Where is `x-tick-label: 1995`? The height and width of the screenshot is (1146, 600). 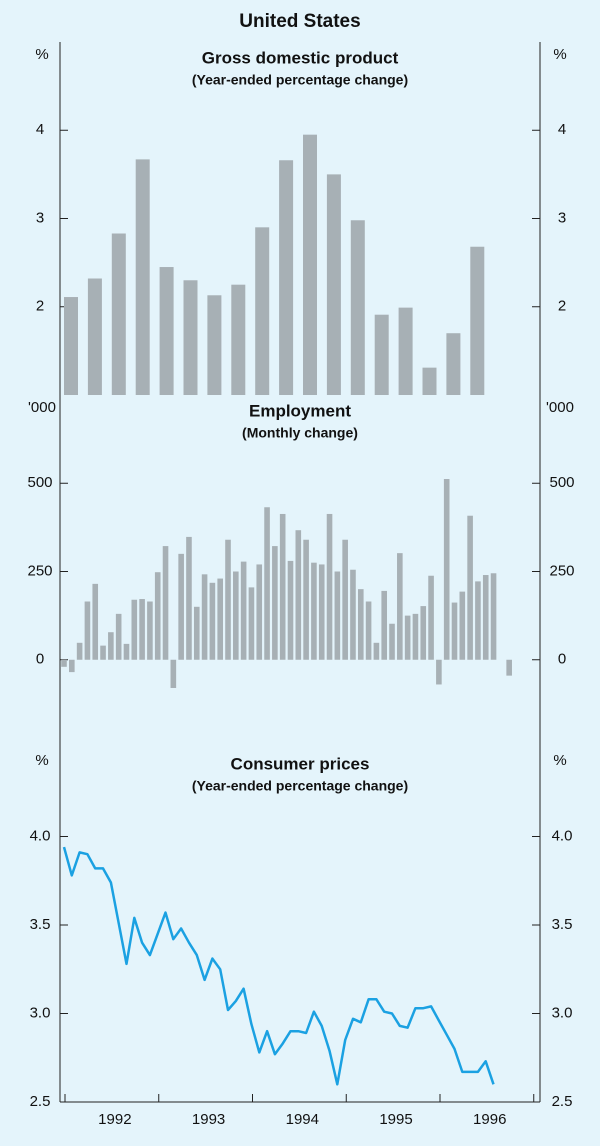
x-tick-label: 1995 is located at coordinates (395, 1119).